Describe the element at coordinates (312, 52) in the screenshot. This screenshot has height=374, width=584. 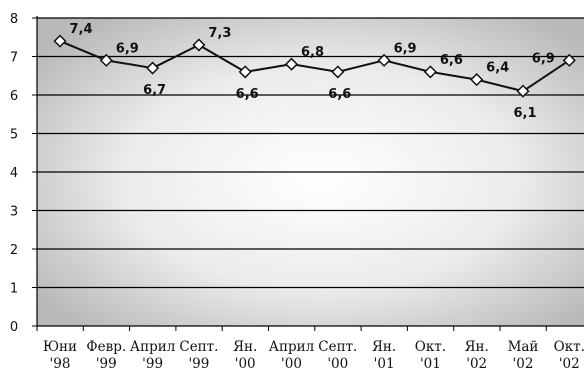
I see `data-label: 6,8` at that location.